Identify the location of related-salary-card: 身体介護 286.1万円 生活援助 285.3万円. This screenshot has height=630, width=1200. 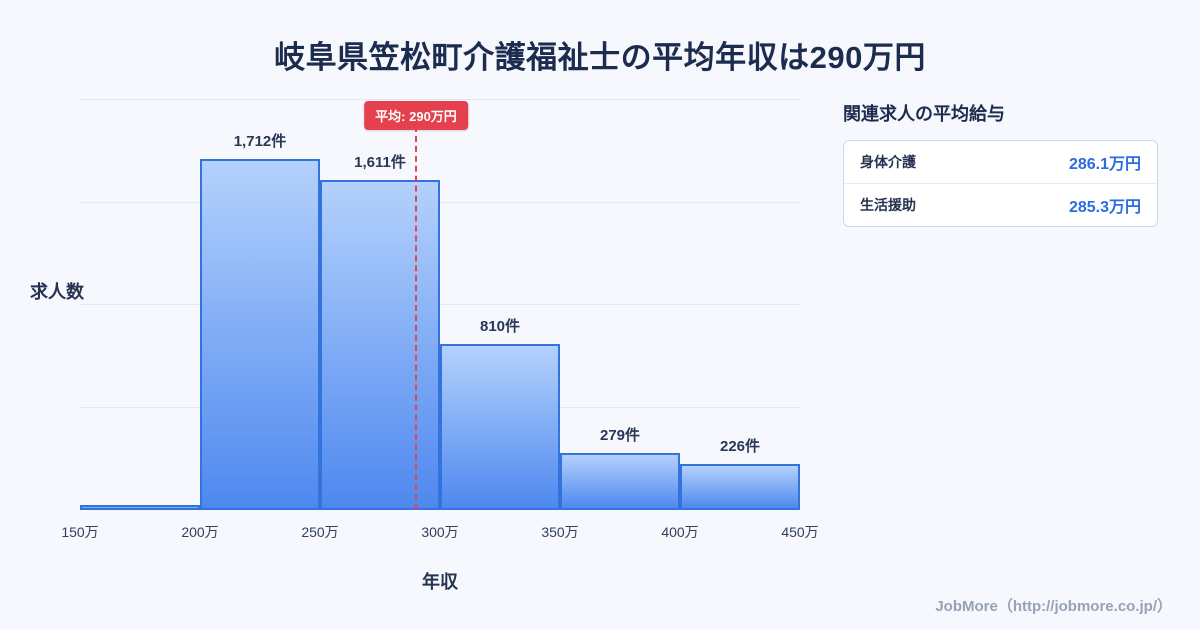
(1000, 183).